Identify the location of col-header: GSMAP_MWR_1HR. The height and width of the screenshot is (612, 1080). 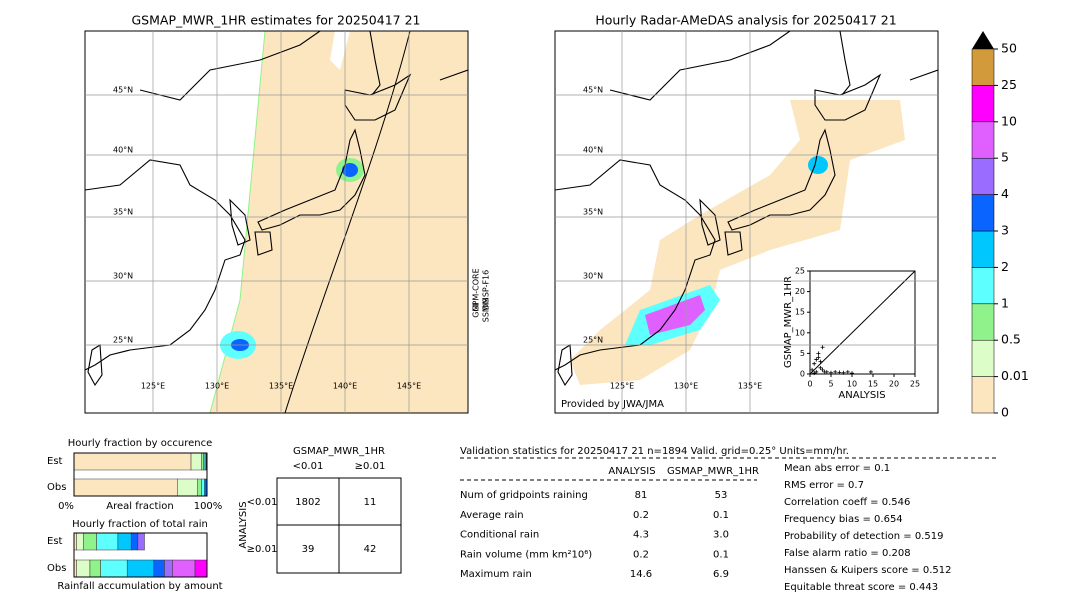
(713, 471).